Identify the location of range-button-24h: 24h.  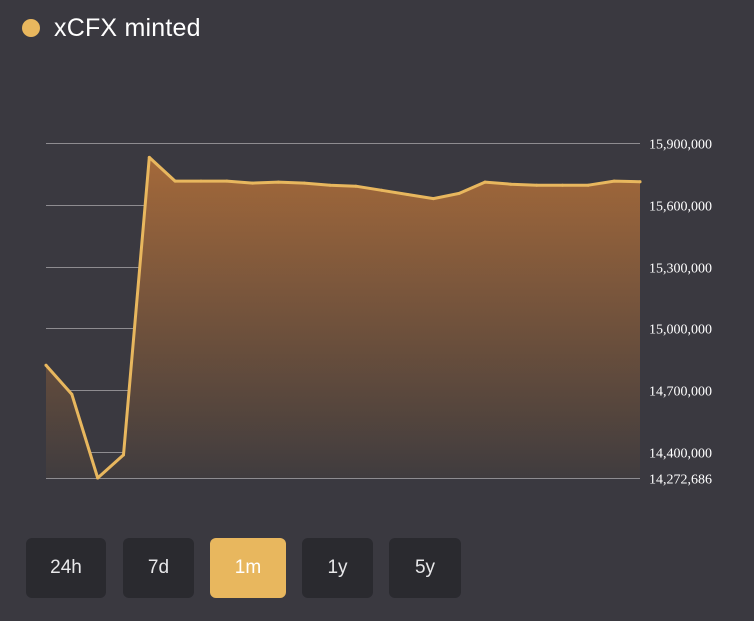
(66, 568).